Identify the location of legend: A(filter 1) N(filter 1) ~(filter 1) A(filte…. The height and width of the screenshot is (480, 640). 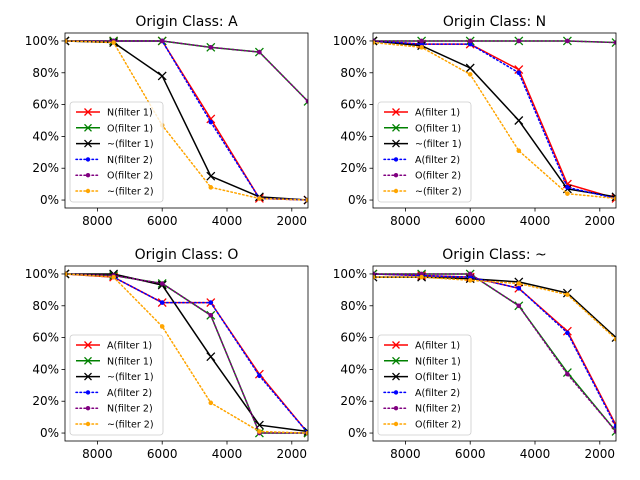
(116, 385).